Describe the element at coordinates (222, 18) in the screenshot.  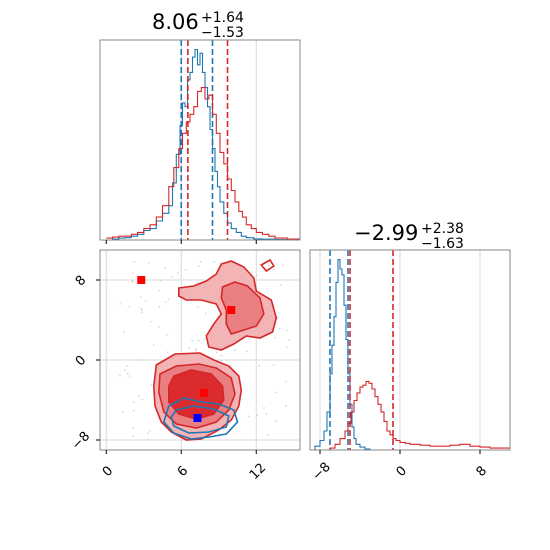
I see `top-panel-title-plus: +1.64` at that location.